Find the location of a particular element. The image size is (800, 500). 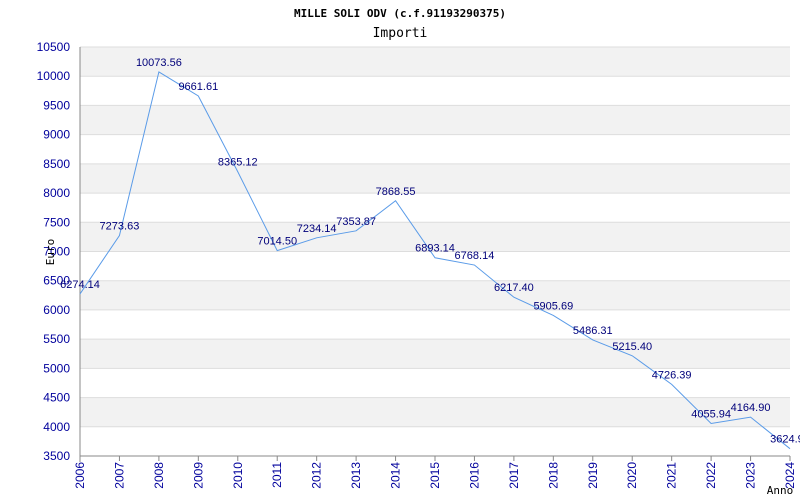

x-tick-label: 2021 is located at coordinates (672, 475).